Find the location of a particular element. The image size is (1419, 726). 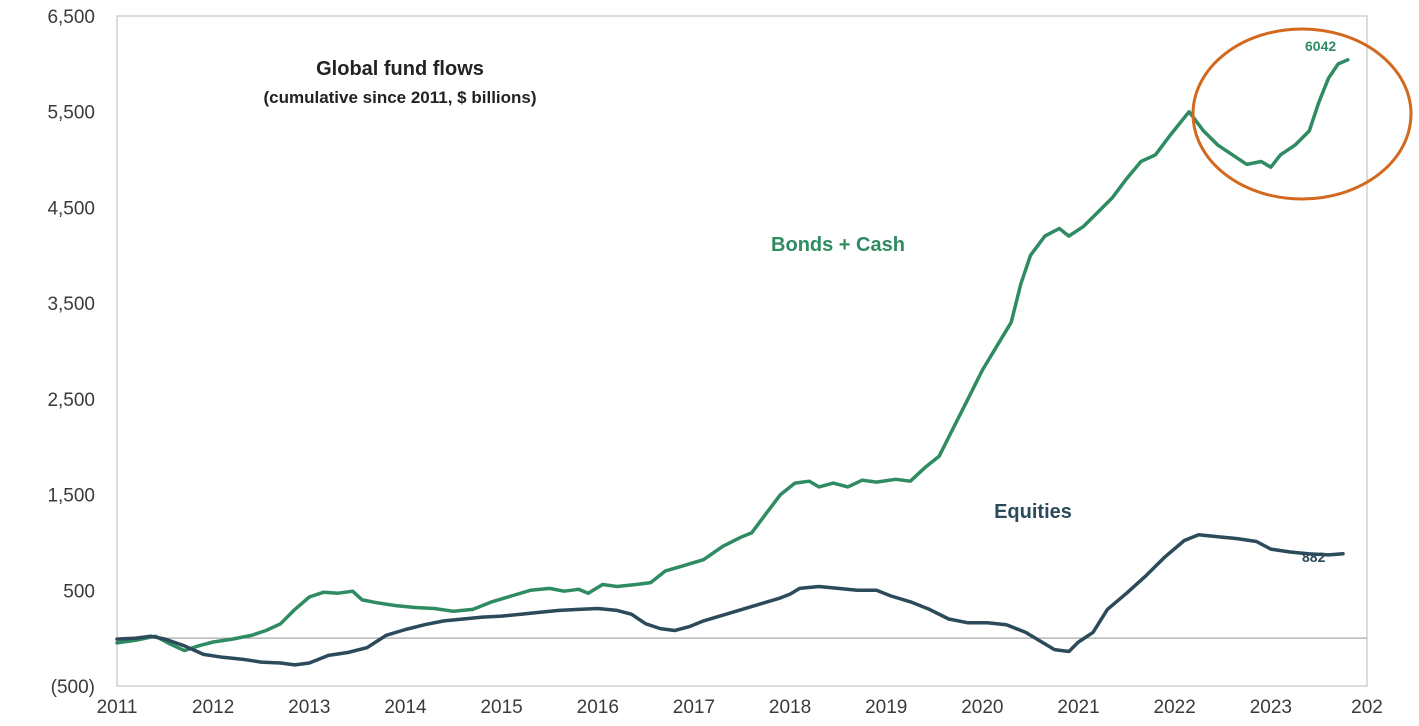

x-tick-label: 2016 is located at coordinates (598, 707).